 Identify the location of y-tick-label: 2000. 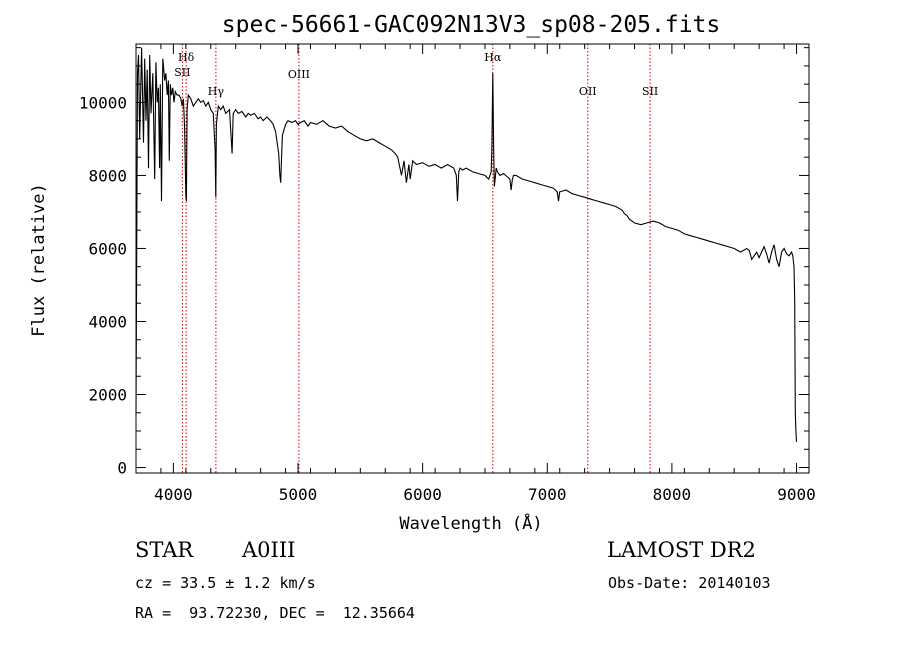
(107, 395).